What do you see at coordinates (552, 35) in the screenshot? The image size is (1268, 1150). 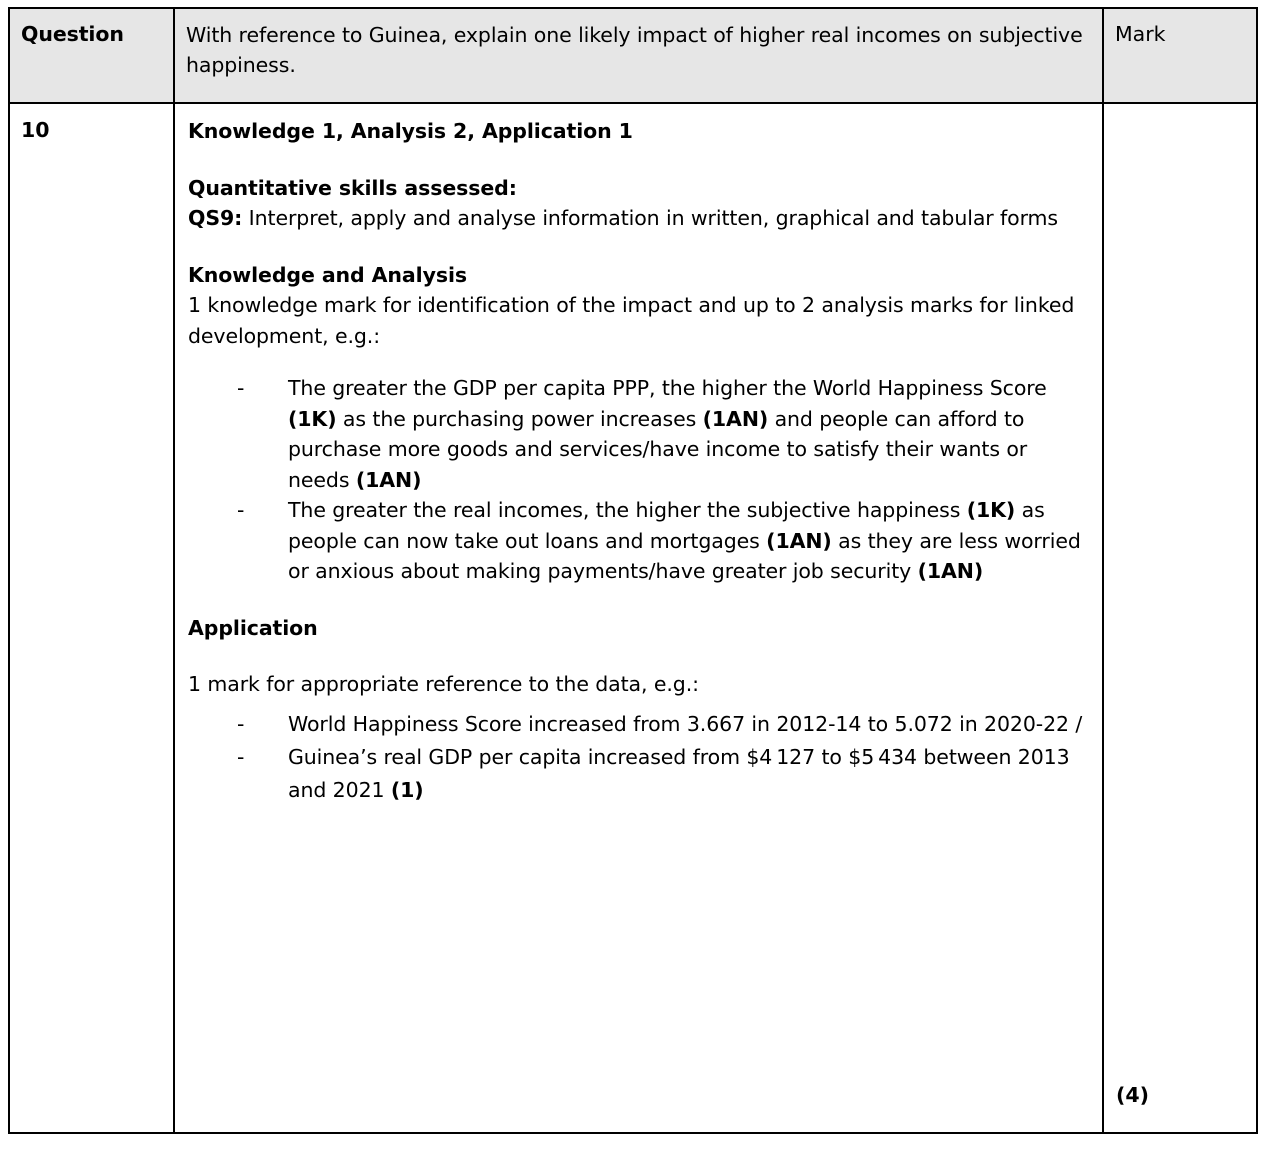 I see `question-prompt-emphasis: one` at bounding box center [552, 35].